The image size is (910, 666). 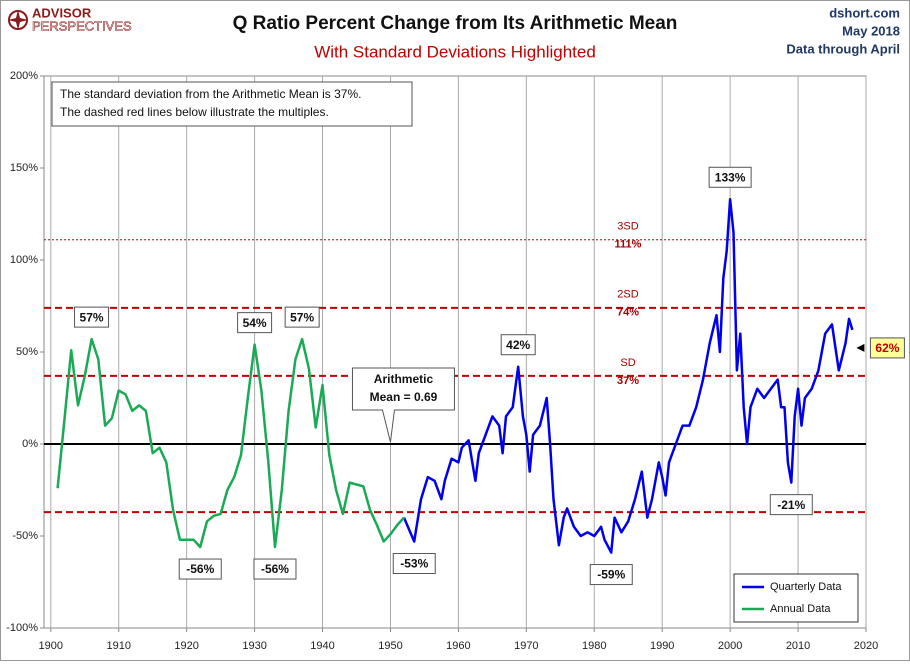 What do you see at coordinates (404, 397) in the screenshot?
I see `mean-callout-text: Mean = 0.69` at bounding box center [404, 397].